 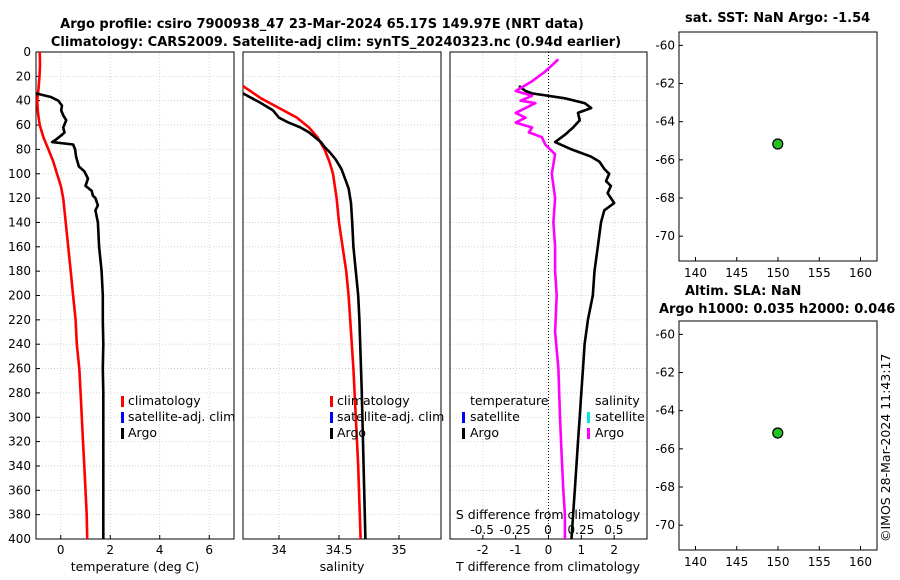 I want to click on x-tick-label: -2, so click(x=483, y=550).